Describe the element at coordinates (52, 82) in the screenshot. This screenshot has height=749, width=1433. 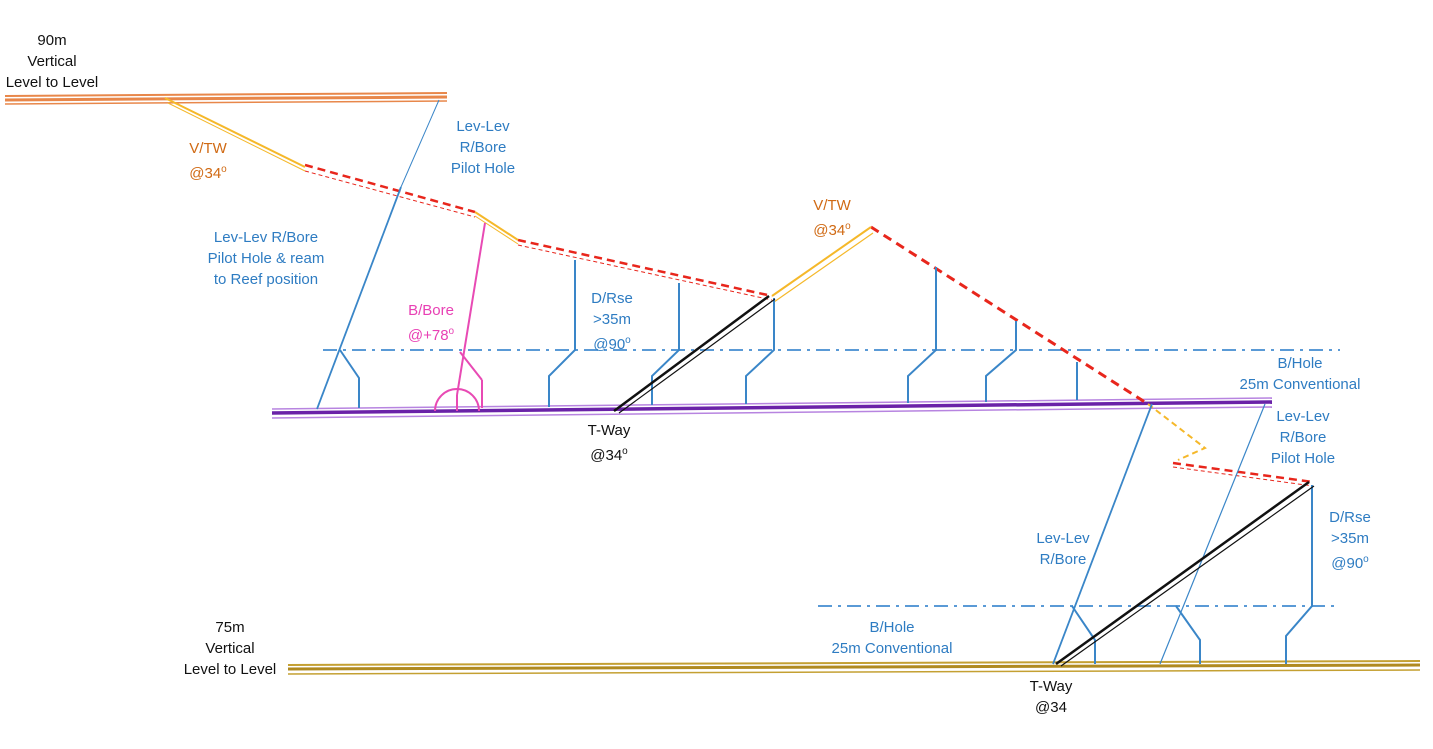
I see `top-level-desc: Level to Level` at that location.